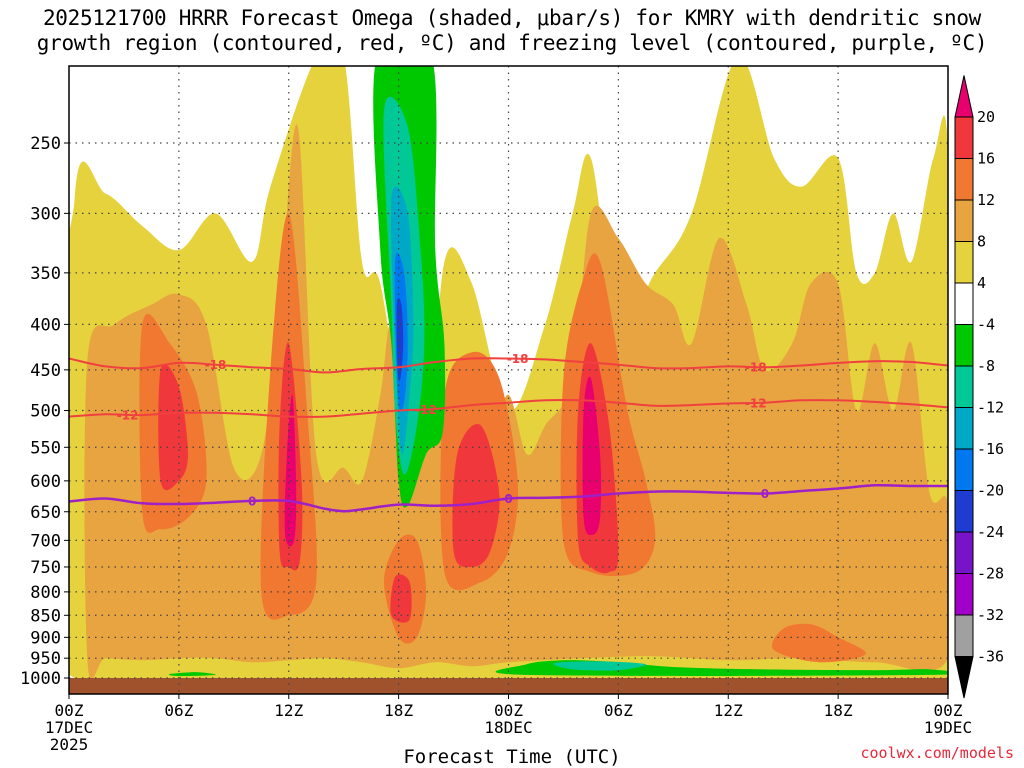 The image size is (1024, 768). What do you see at coordinates (216, 365) in the screenshot?
I see `contour-label-dgz-upper-0: -18` at bounding box center [216, 365].